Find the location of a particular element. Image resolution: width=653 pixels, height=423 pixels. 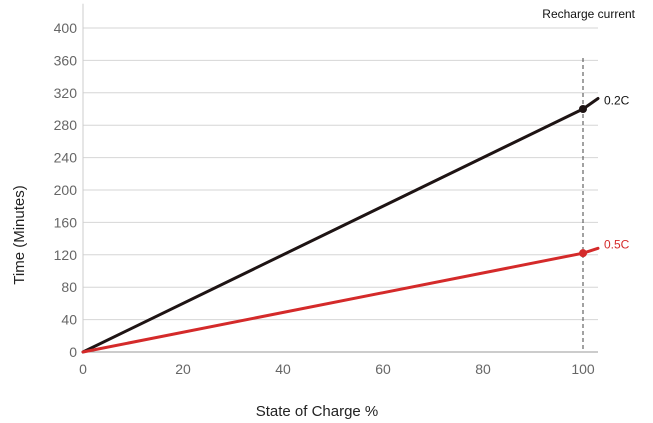

x-tick-label-100: 100 is located at coordinates (583, 369).